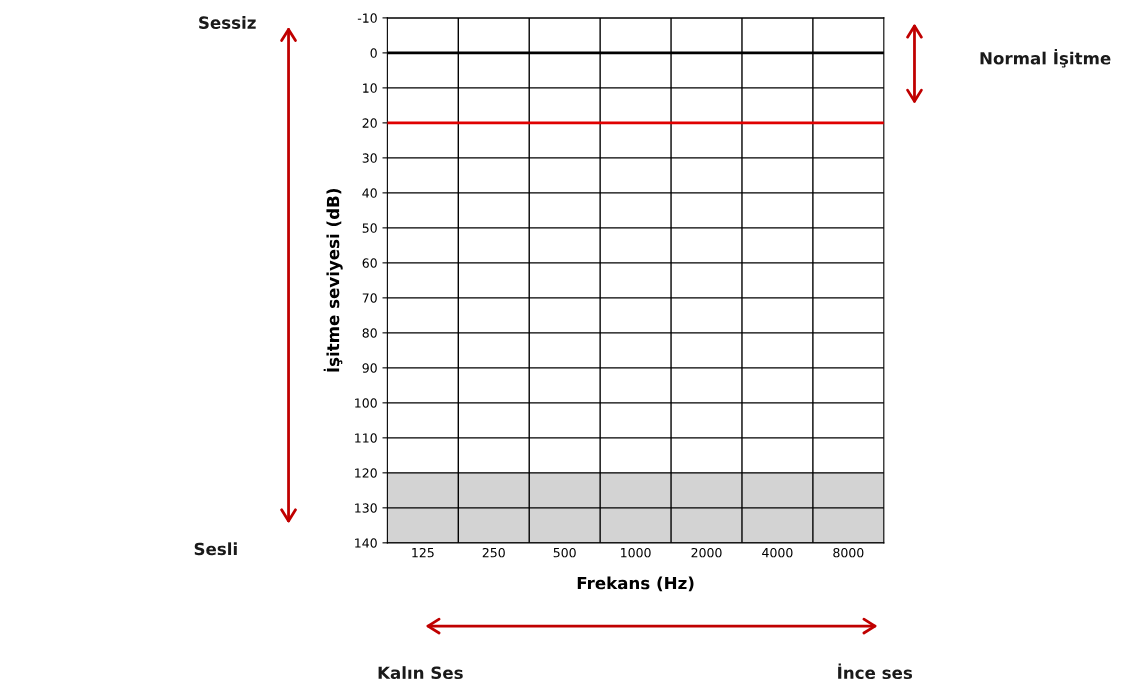 The image size is (1136, 688). What do you see at coordinates (420, 673) in the screenshot?
I see `text: Kalın Ses` at bounding box center [420, 673].